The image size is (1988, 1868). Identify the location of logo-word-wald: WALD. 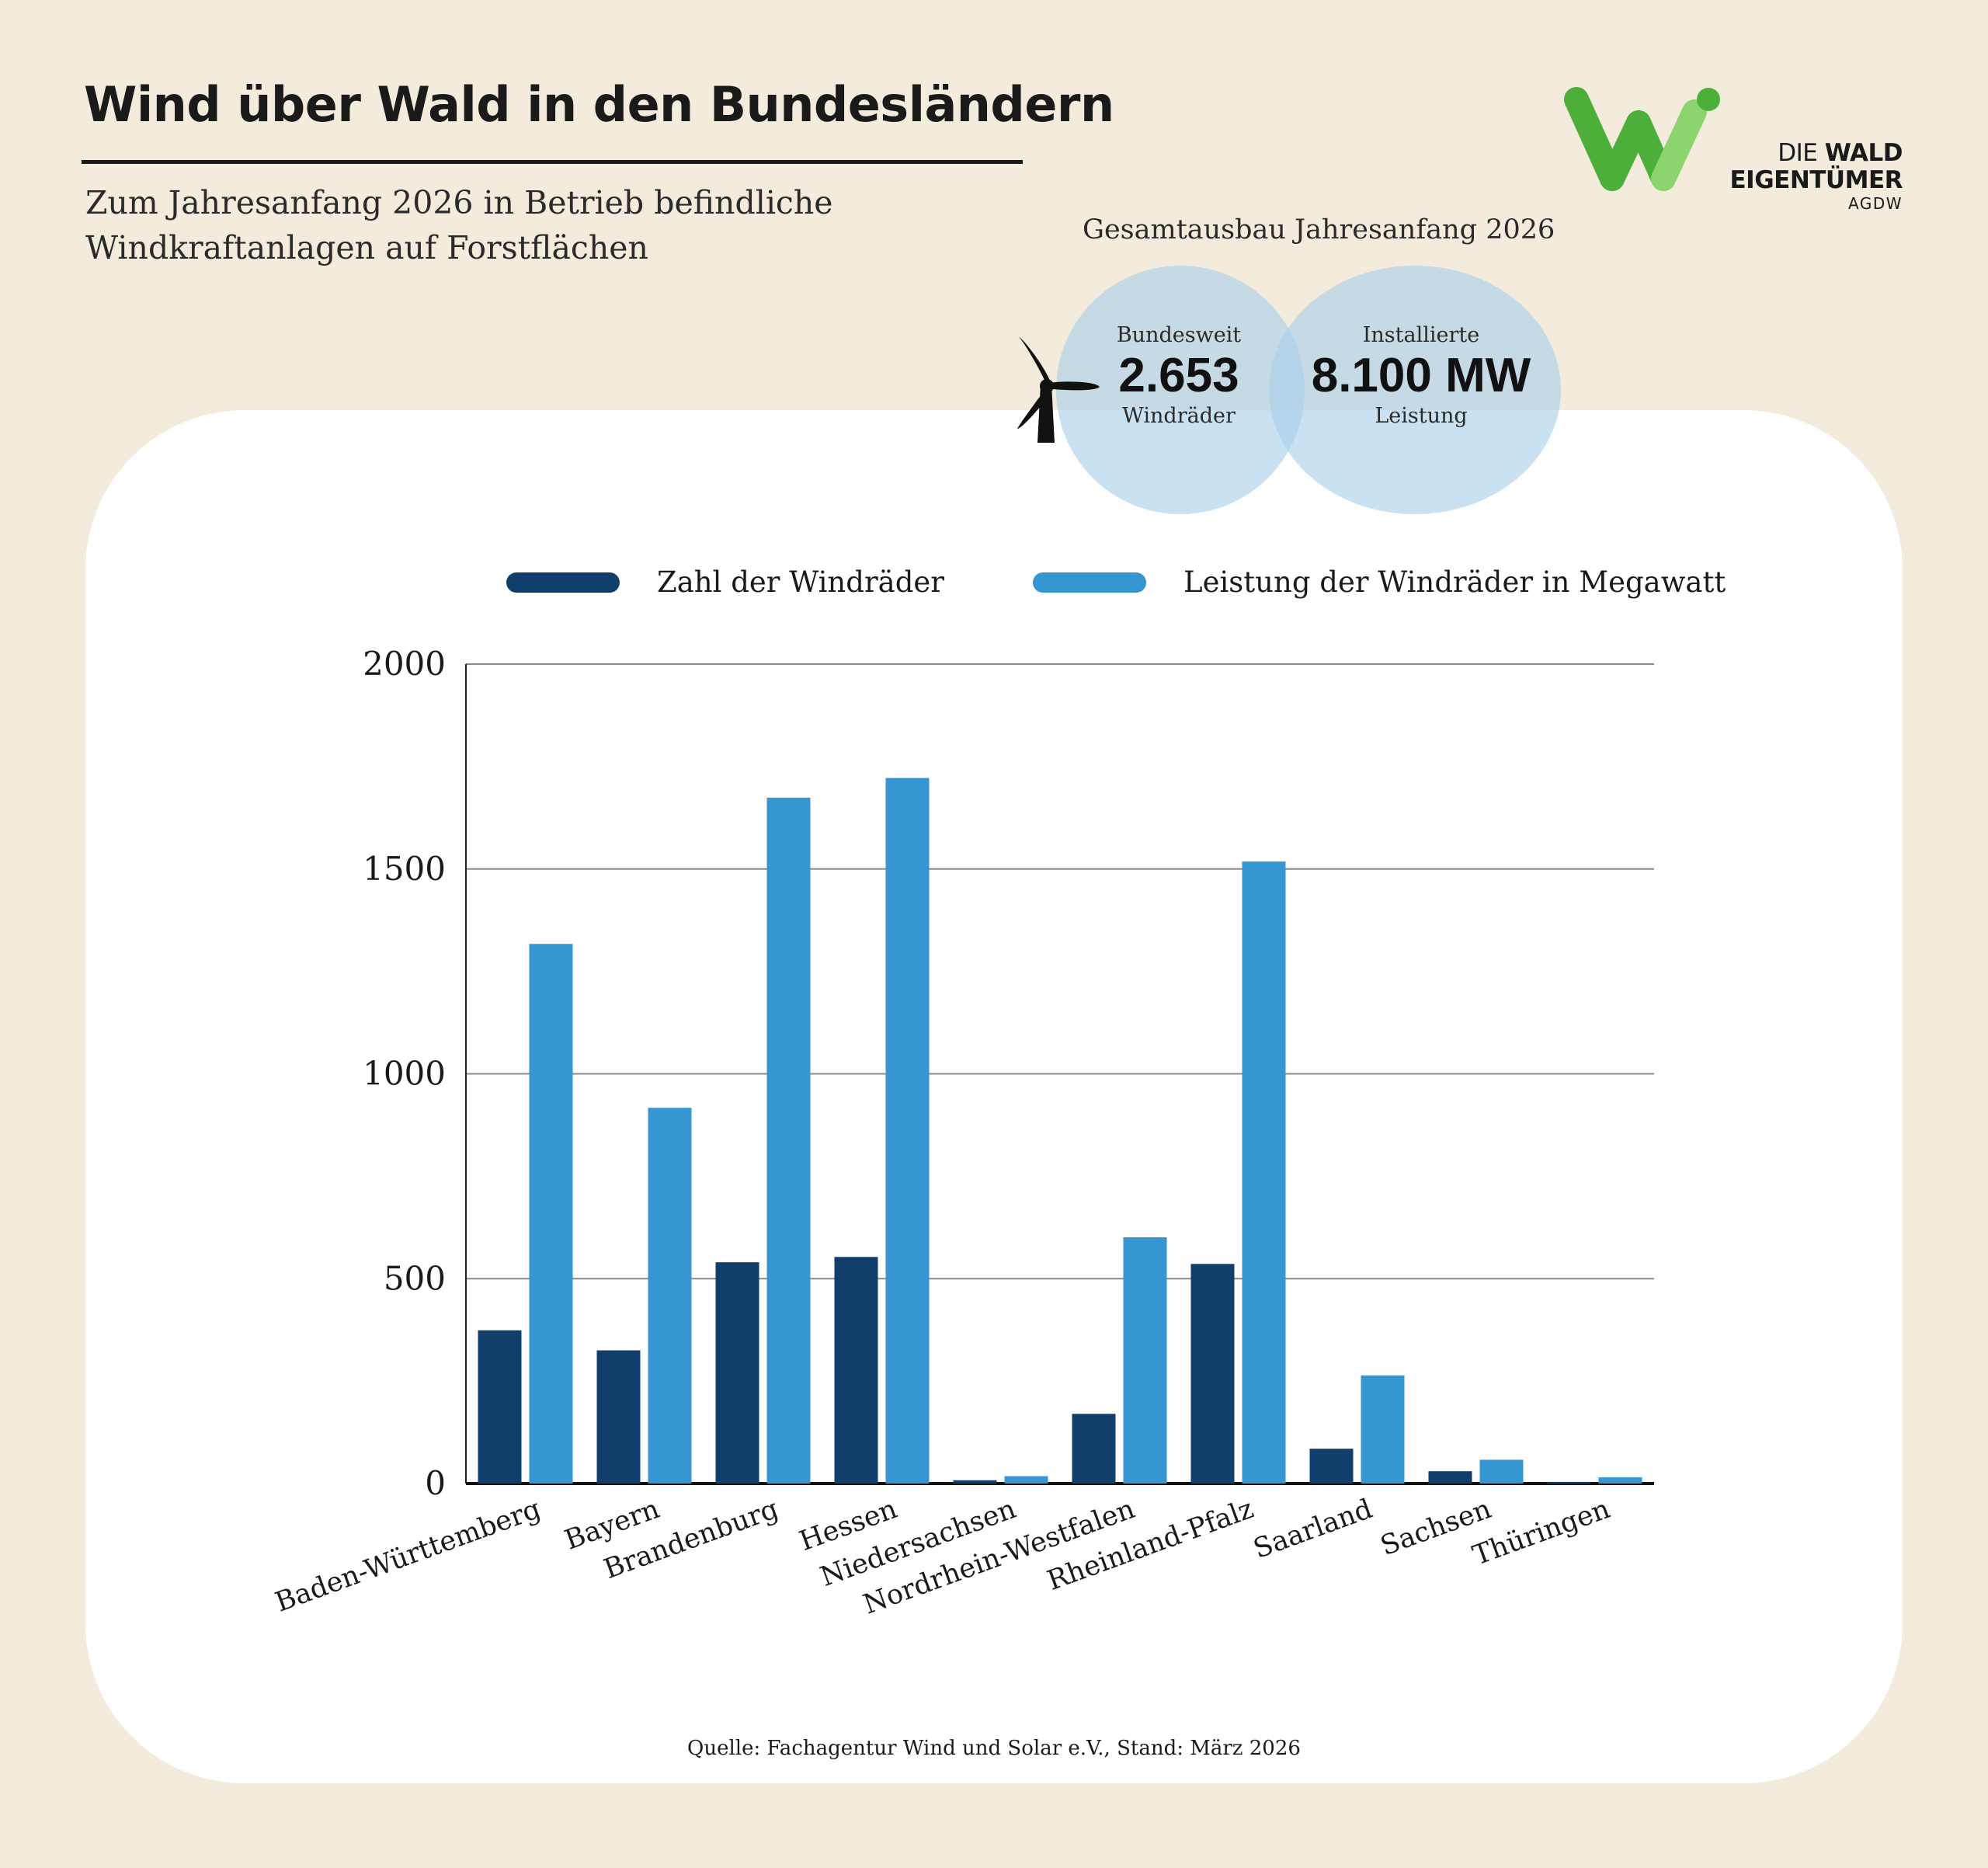
(1864, 153).